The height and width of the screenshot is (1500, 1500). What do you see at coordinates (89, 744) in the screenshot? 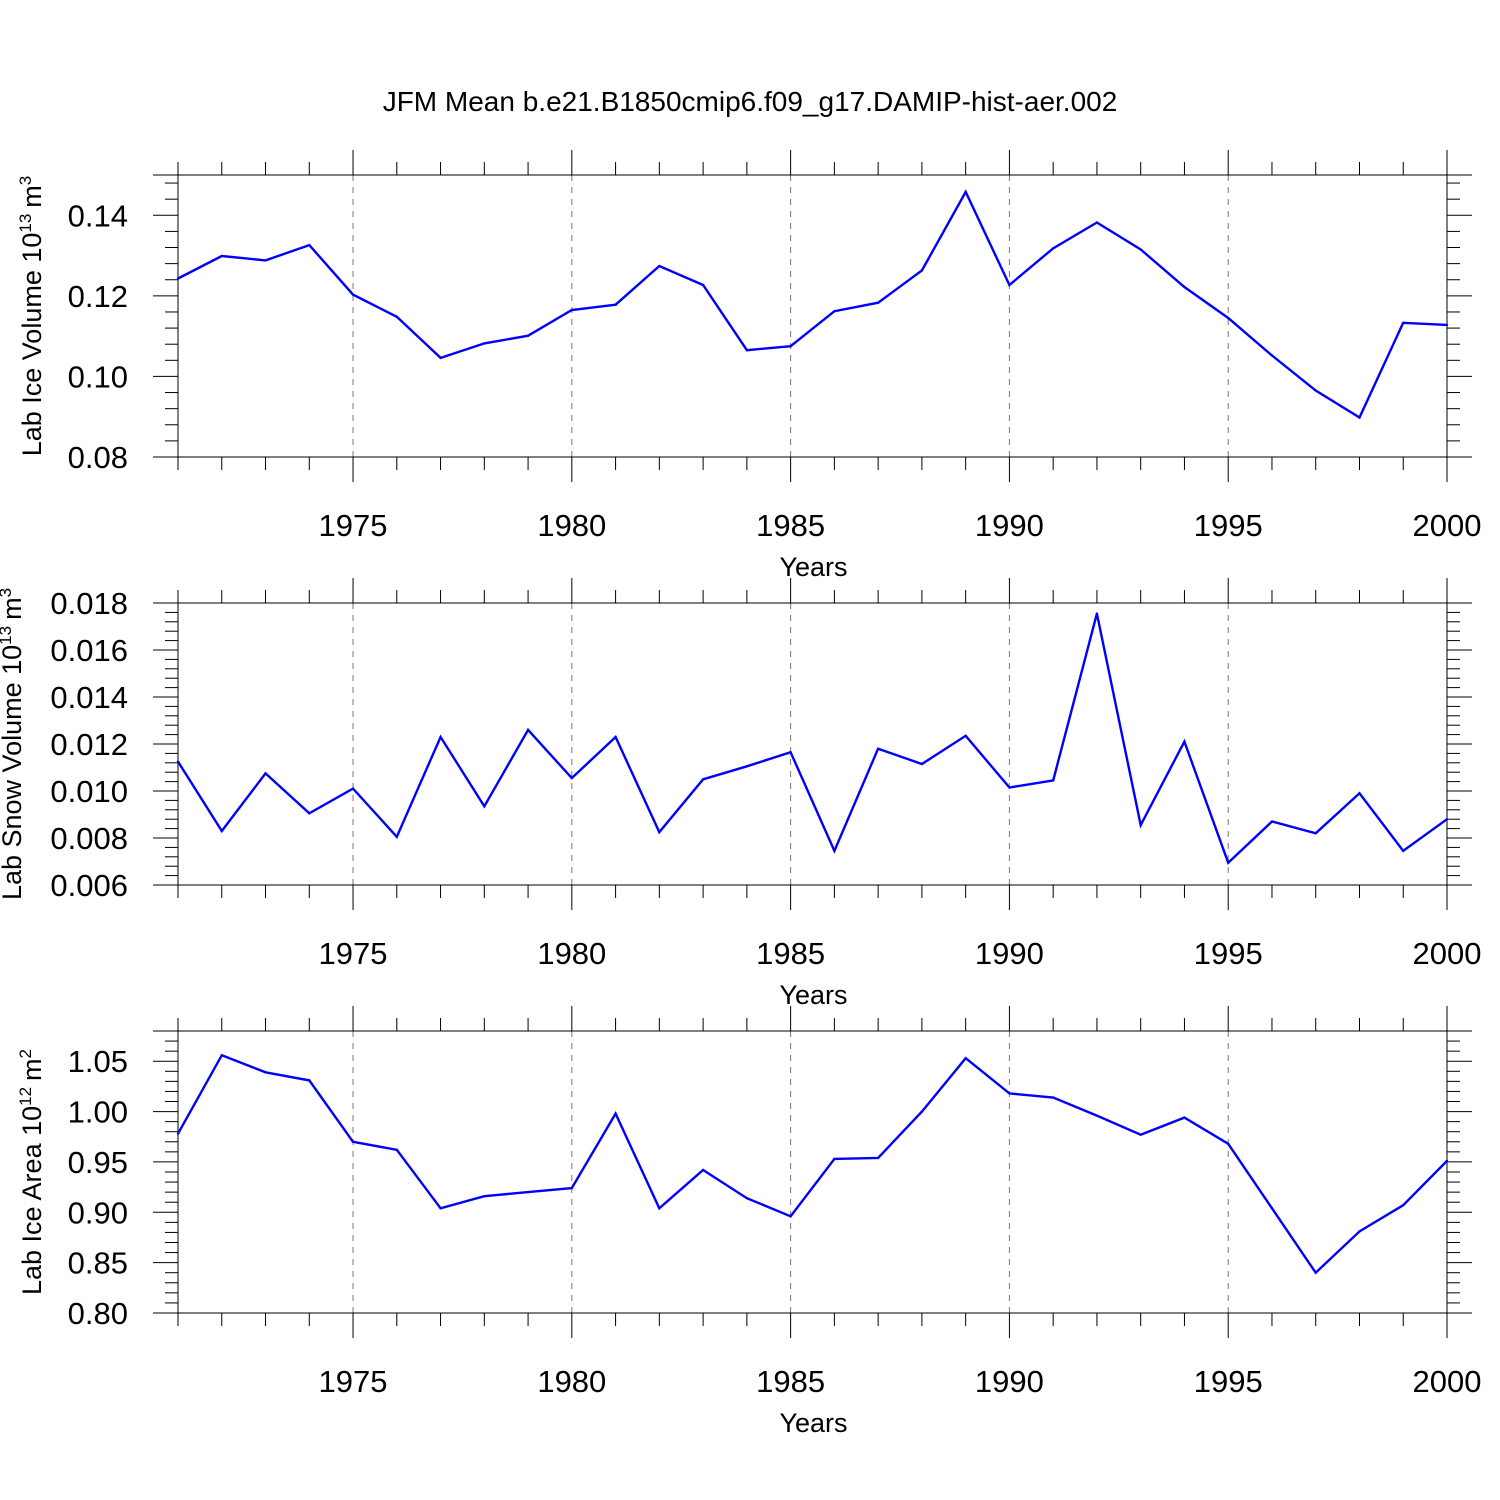
I see `y-tick-label: 0.012` at bounding box center [89, 744].